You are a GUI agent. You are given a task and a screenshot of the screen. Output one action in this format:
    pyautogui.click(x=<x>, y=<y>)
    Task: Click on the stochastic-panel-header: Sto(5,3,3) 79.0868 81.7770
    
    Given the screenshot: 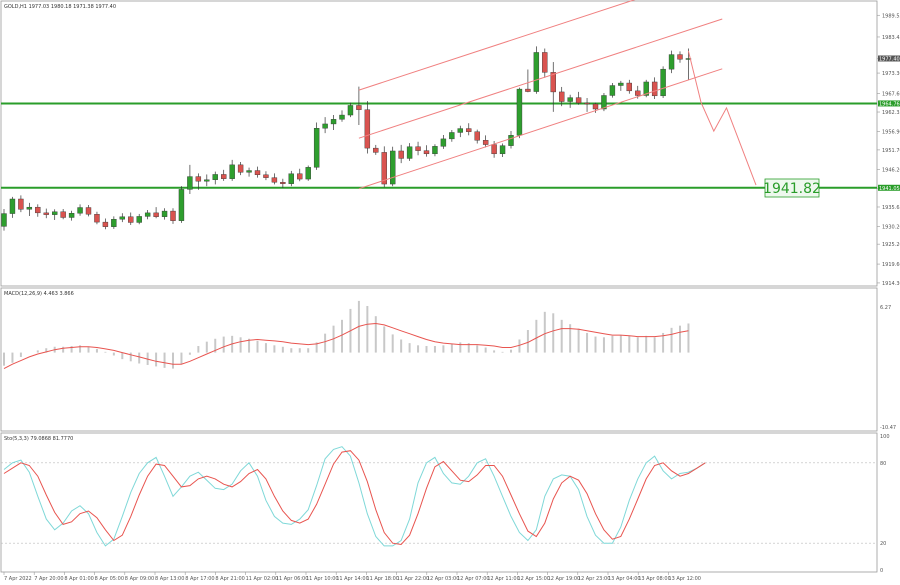 What is the action you would take?
    pyautogui.click(x=38, y=439)
    